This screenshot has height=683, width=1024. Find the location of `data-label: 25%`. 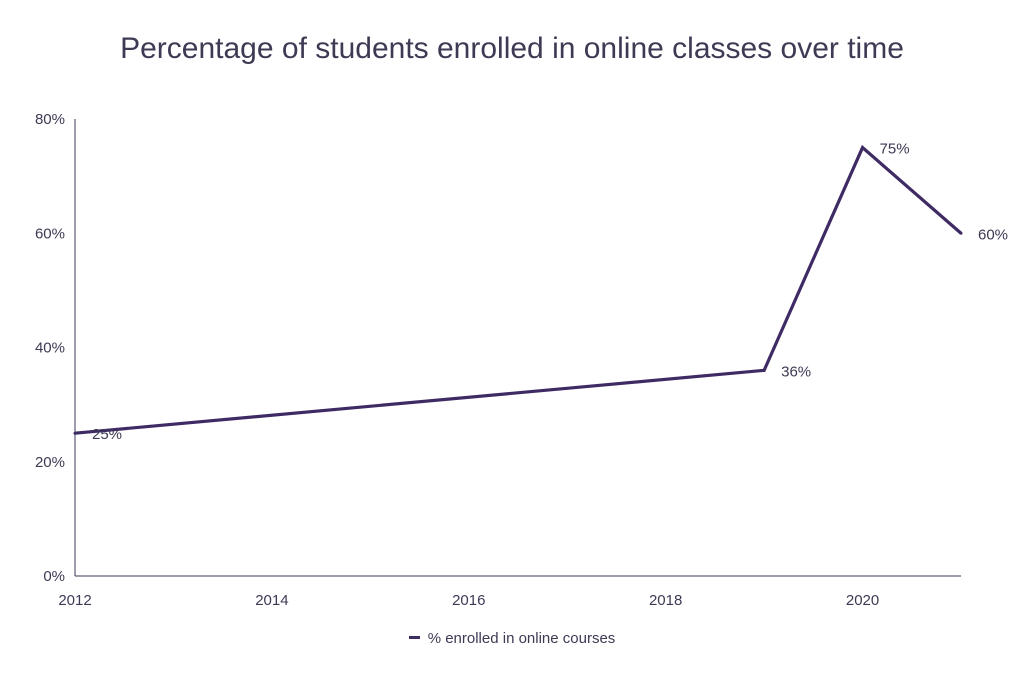

data-label: 25% is located at coordinates (107, 434).